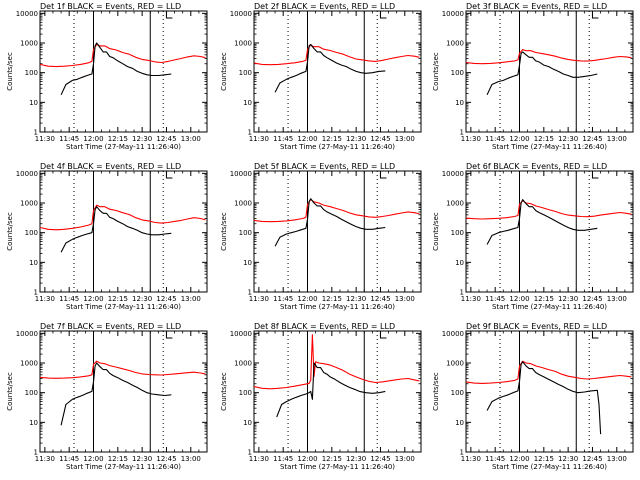 This screenshot has width=640, height=480. What do you see at coordinates (324, 166) in the screenshot?
I see `chart-title: Det 5f BLACK = Events, RED = LLD` at bounding box center [324, 166].